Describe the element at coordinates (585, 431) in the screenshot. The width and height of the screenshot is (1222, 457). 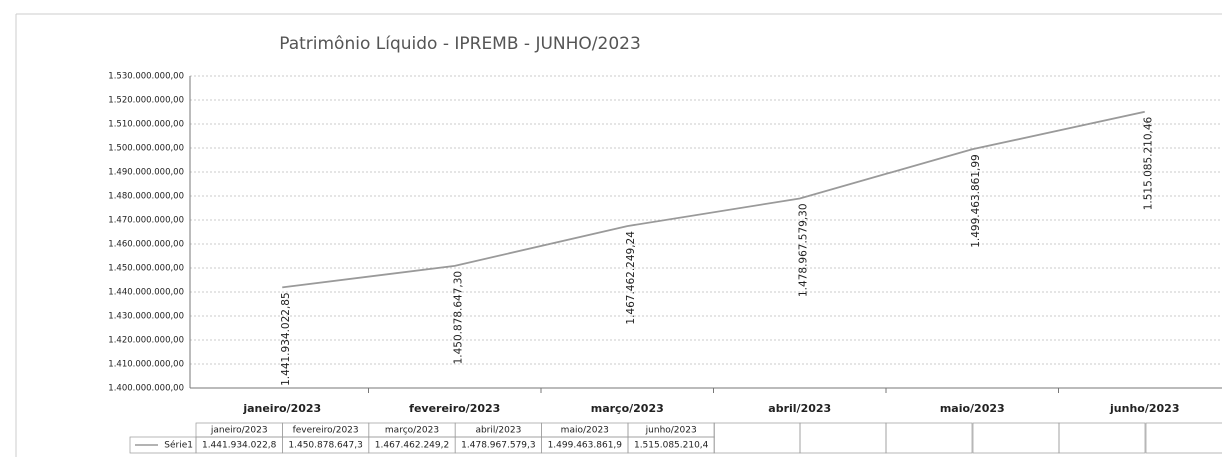
I see `table-header: maio/2023` at that location.